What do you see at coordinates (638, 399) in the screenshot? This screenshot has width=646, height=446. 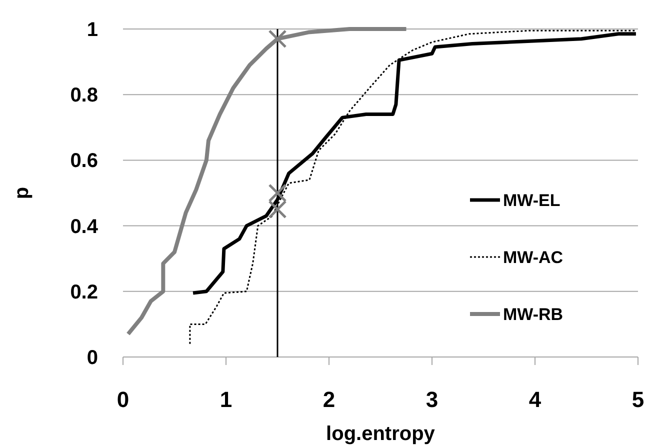 I see `x-tick-label: 5` at bounding box center [638, 399].